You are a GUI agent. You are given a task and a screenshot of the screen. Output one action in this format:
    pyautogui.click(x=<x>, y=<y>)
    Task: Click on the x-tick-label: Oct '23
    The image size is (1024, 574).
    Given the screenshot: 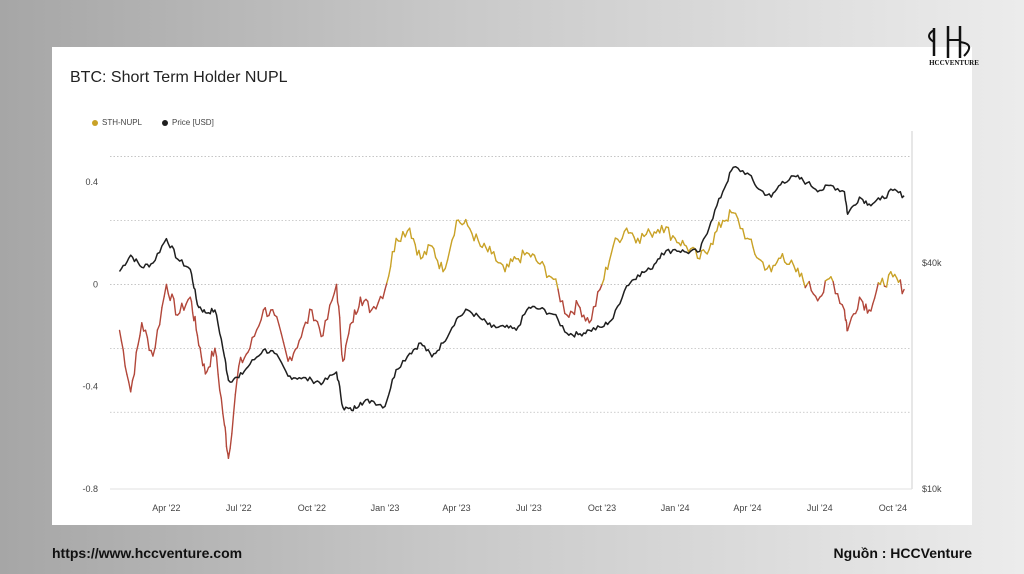 What is the action you would take?
    pyautogui.click(x=602, y=508)
    